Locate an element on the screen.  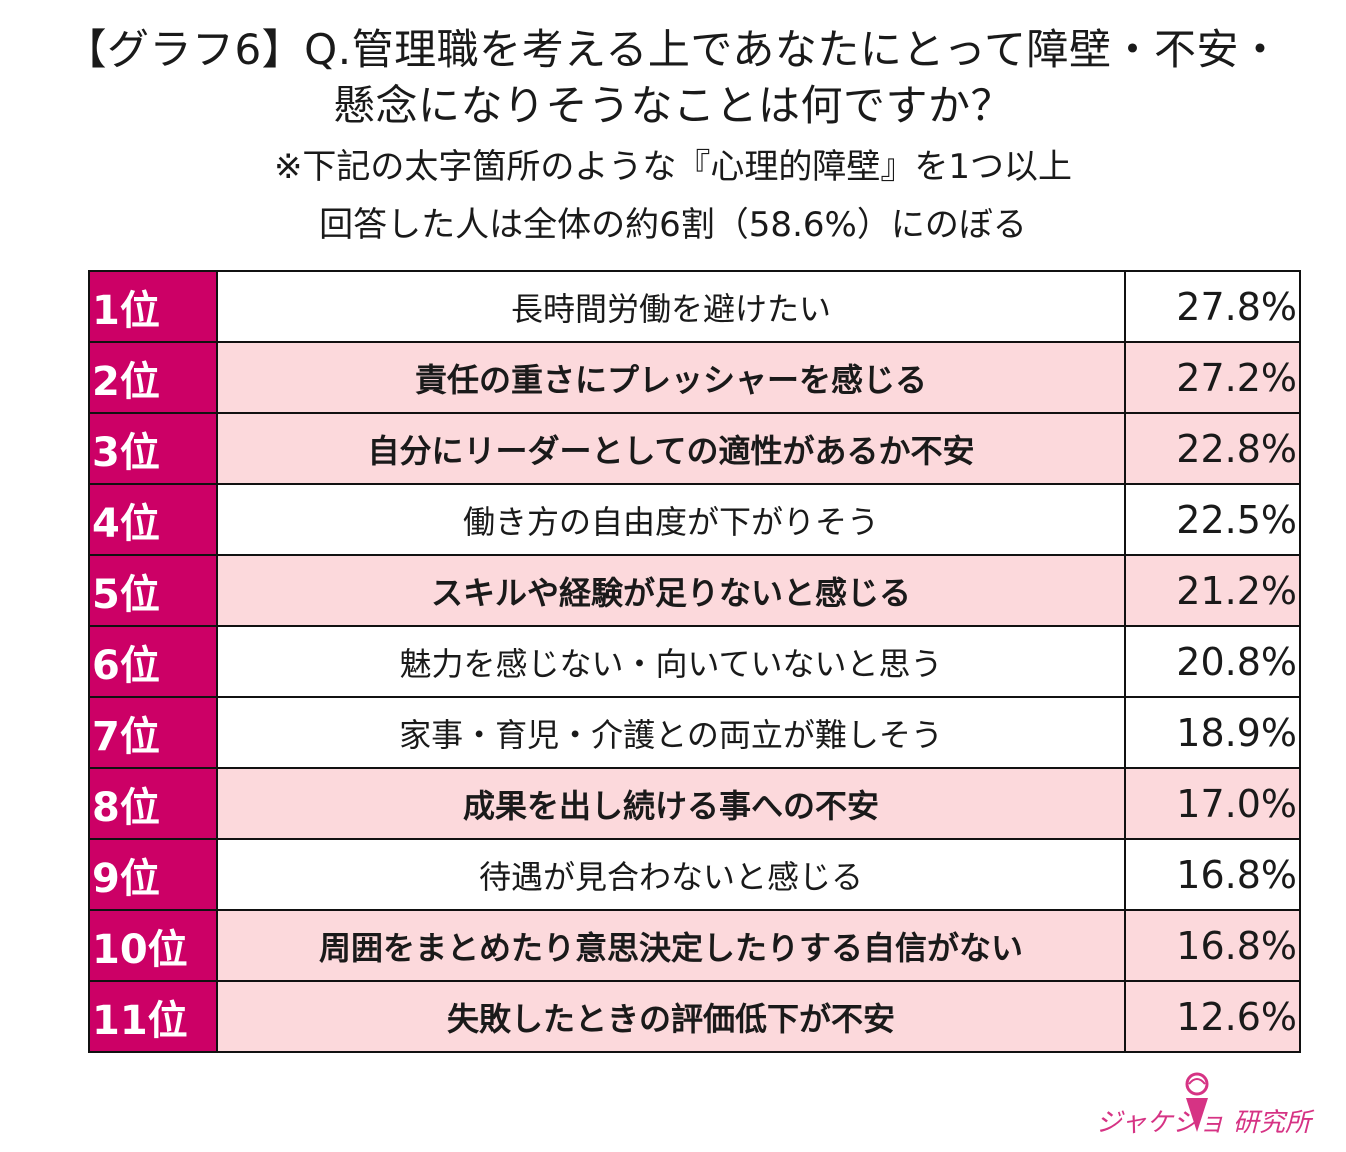
rank-cell: 7位 is located at coordinates (154, 732).